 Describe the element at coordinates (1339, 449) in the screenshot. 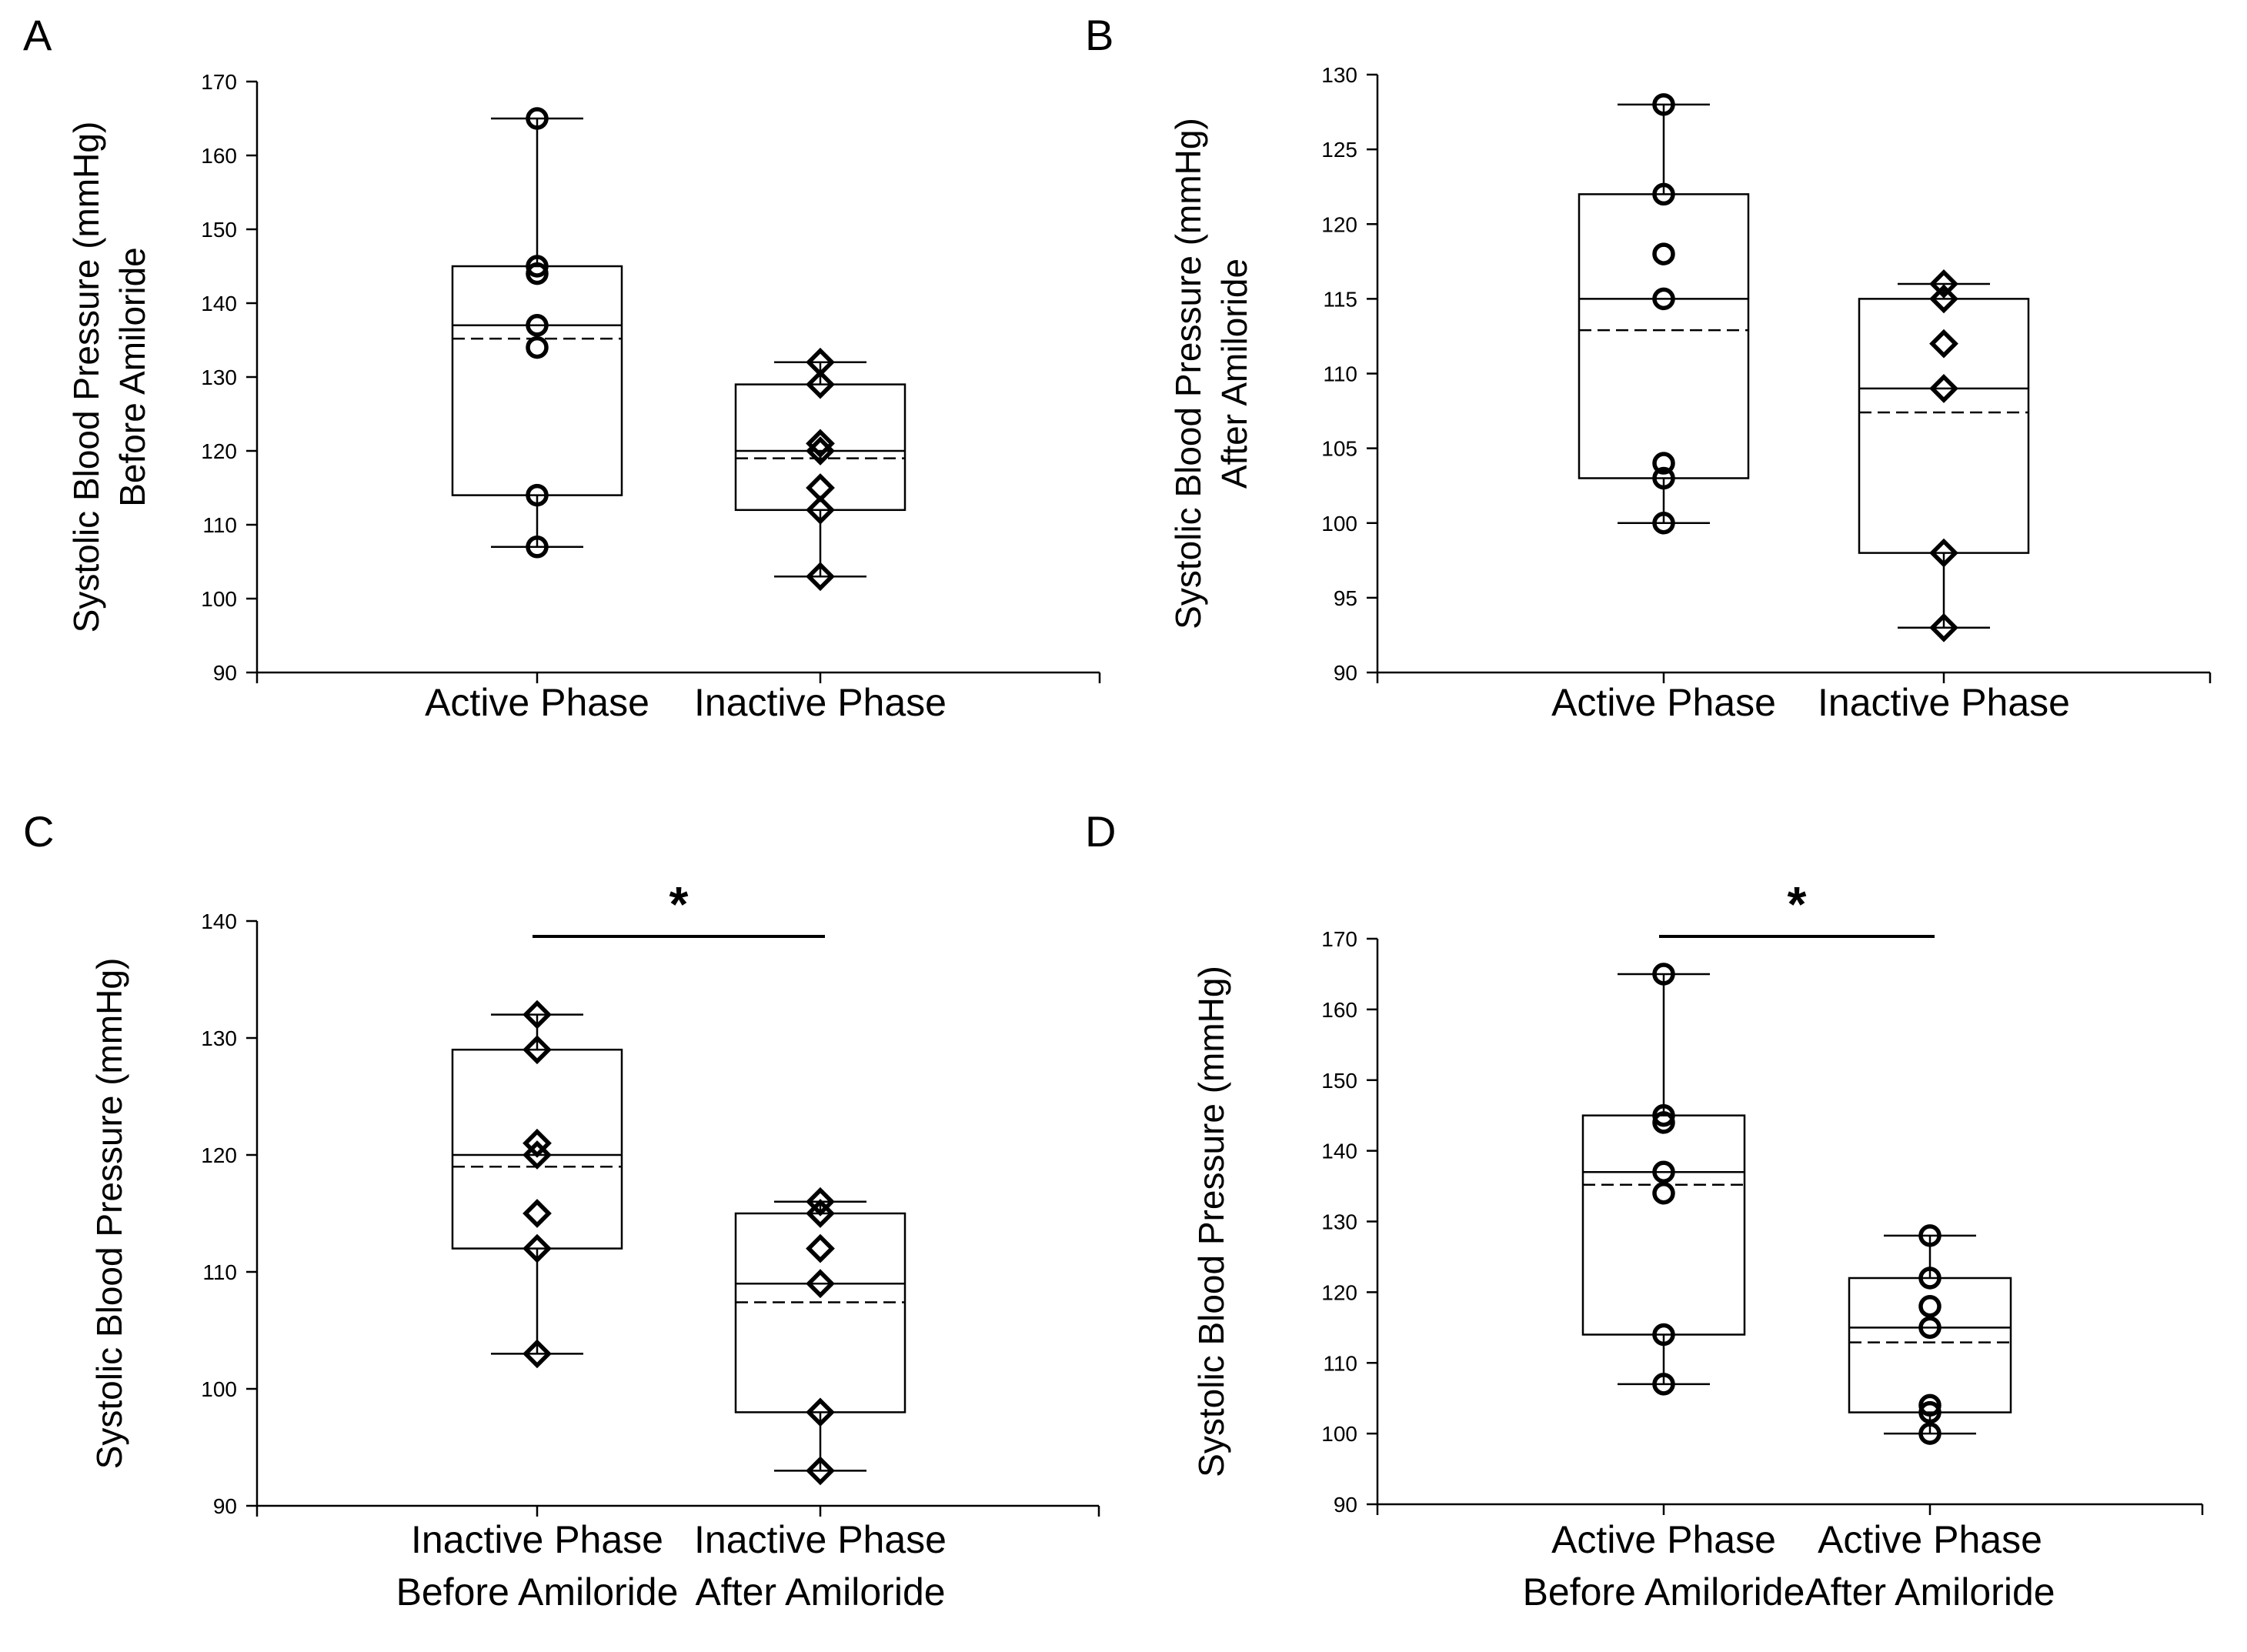

I see `y-tick-label: 105` at that location.